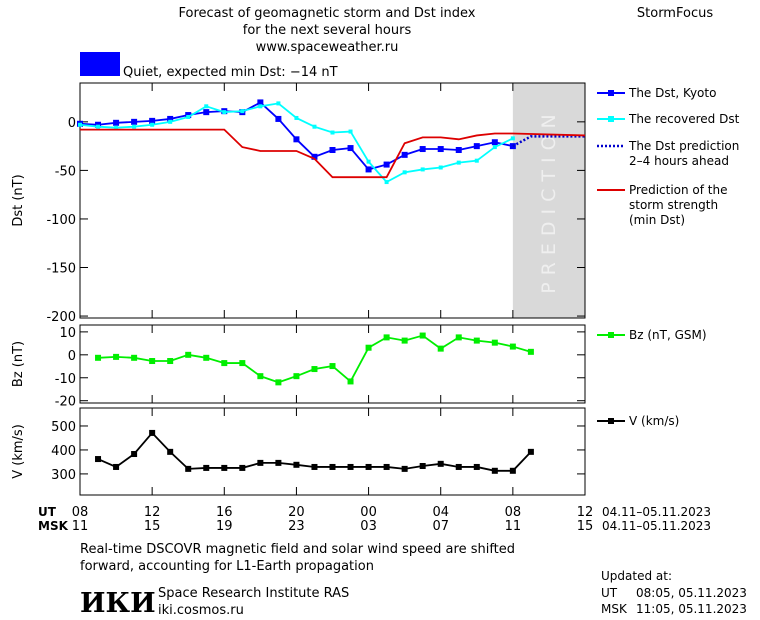 The width and height of the screenshot is (760, 620). I want to click on status-box, so click(100, 64).